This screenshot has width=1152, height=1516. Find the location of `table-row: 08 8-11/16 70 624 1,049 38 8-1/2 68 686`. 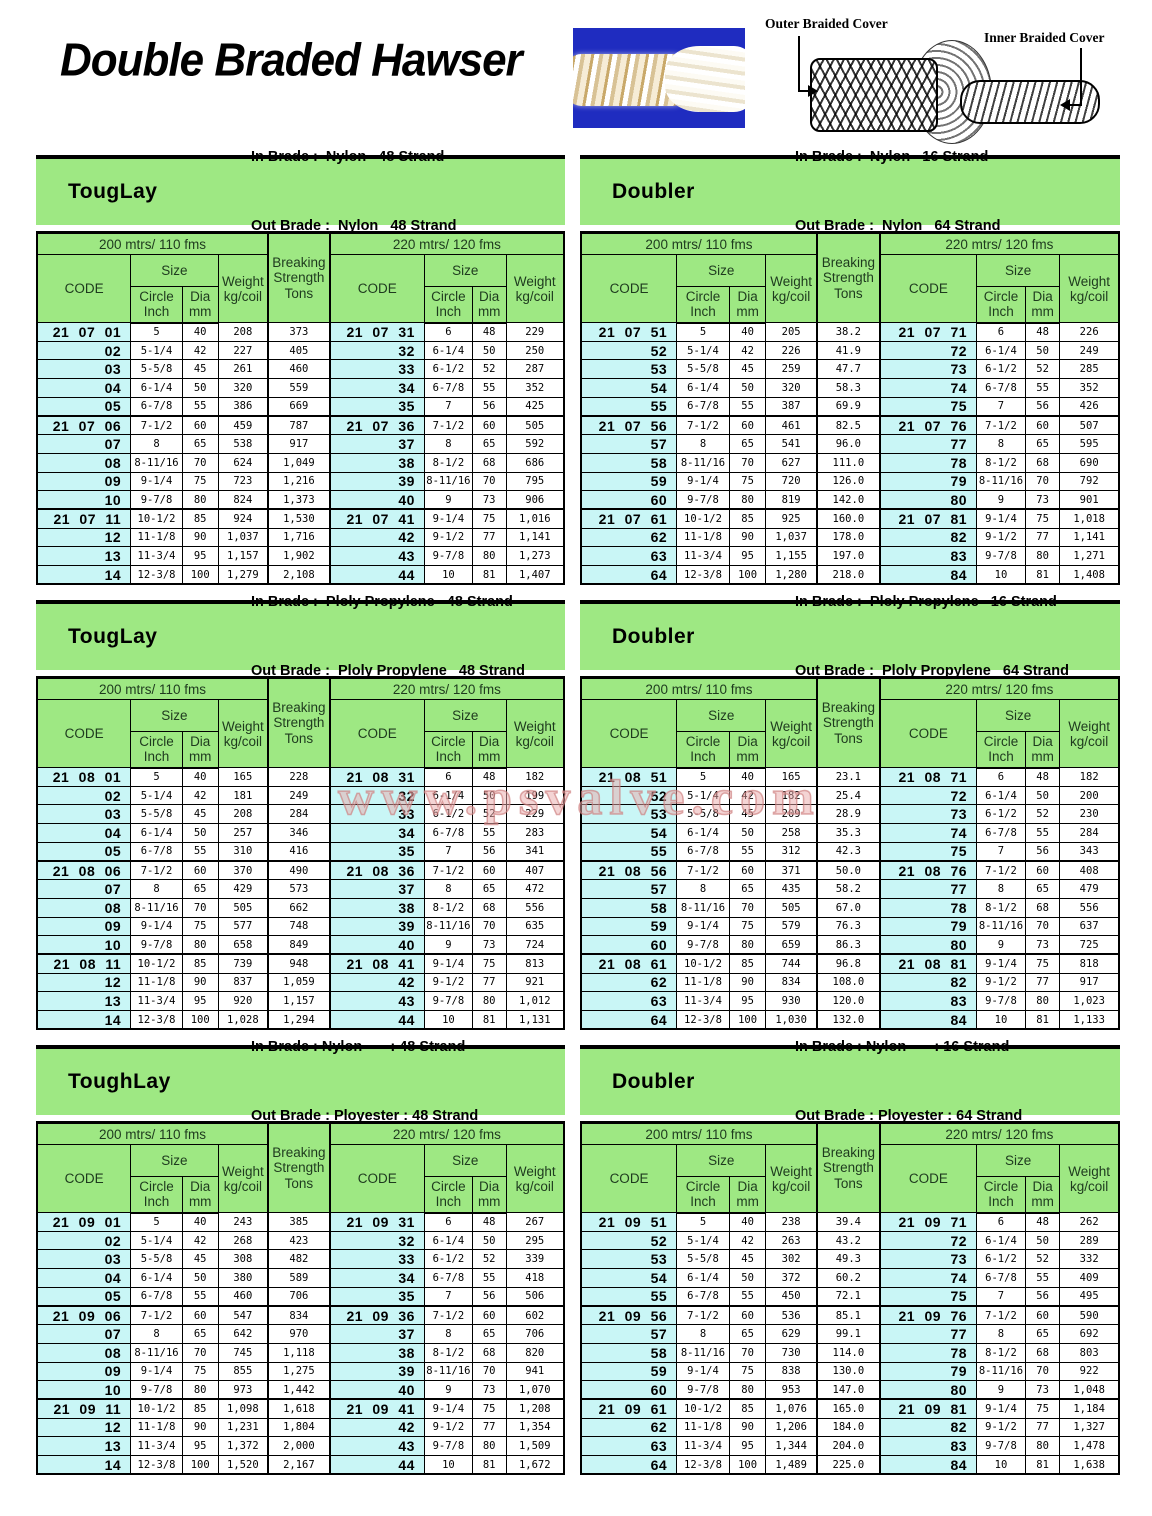

table-row: 08 8-11/16 70 624 1,049 38 8-1/2 68 686 is located at coordinates (300, 462).